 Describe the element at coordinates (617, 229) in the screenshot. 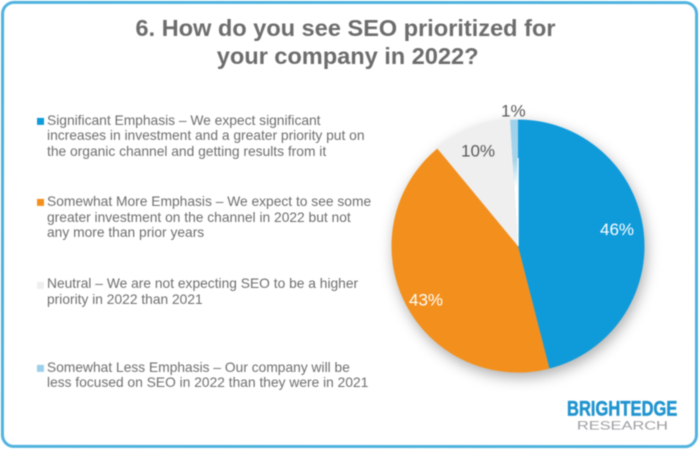

I see `svg-text: 46%` at that location.